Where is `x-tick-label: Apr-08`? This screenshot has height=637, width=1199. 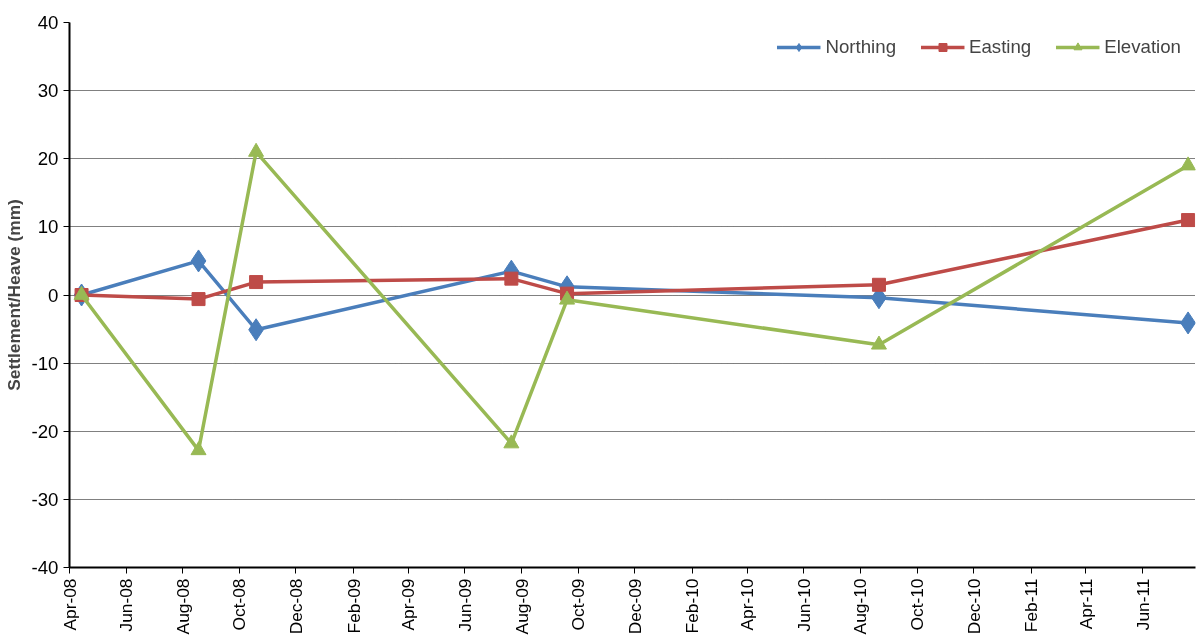
x-tick-label: Apr-08 is located at coordinates (69, 604).